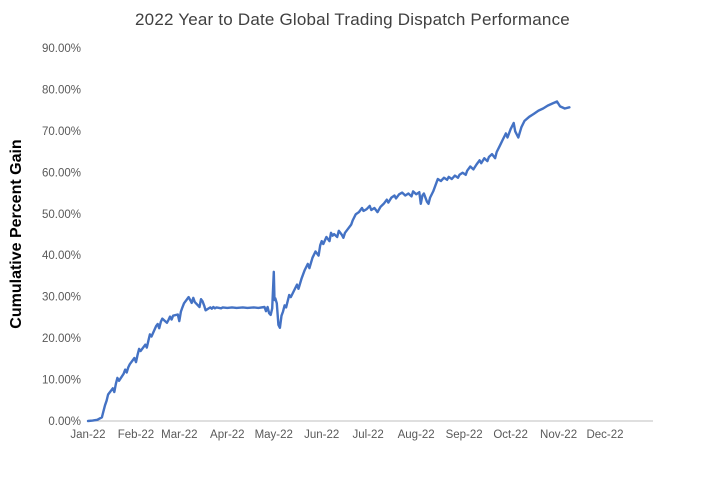  What do you see at coordinates (61, 90) in the screenshot?
I see `y-tick-label: 80.00%` at bounding box center [61, 90].